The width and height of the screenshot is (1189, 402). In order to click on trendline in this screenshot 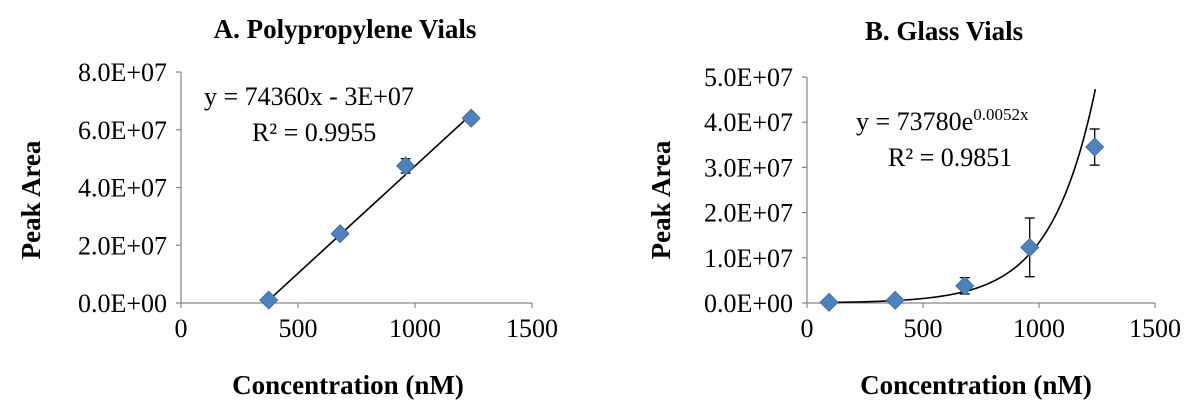, I will do `click(370, 207)`.